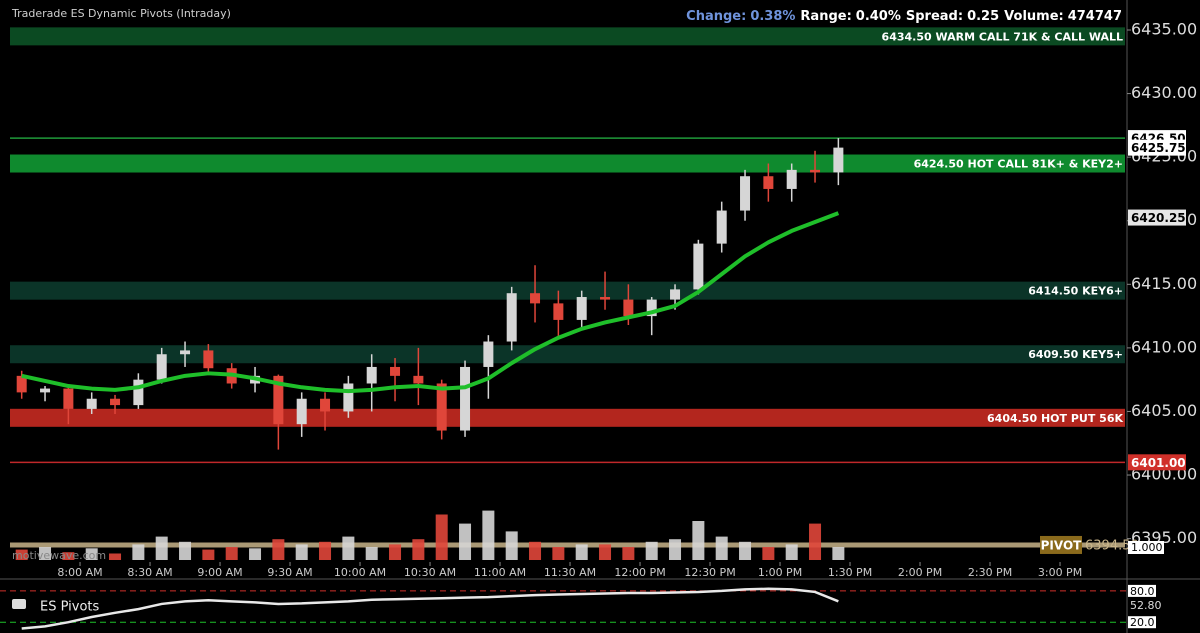 Image resolution: width=1200 pixels, height=633 pixels. Describe the element at coordinates (149, 572) in the screenshot. I see `x-tick-label: 8:30 AM` at that location.